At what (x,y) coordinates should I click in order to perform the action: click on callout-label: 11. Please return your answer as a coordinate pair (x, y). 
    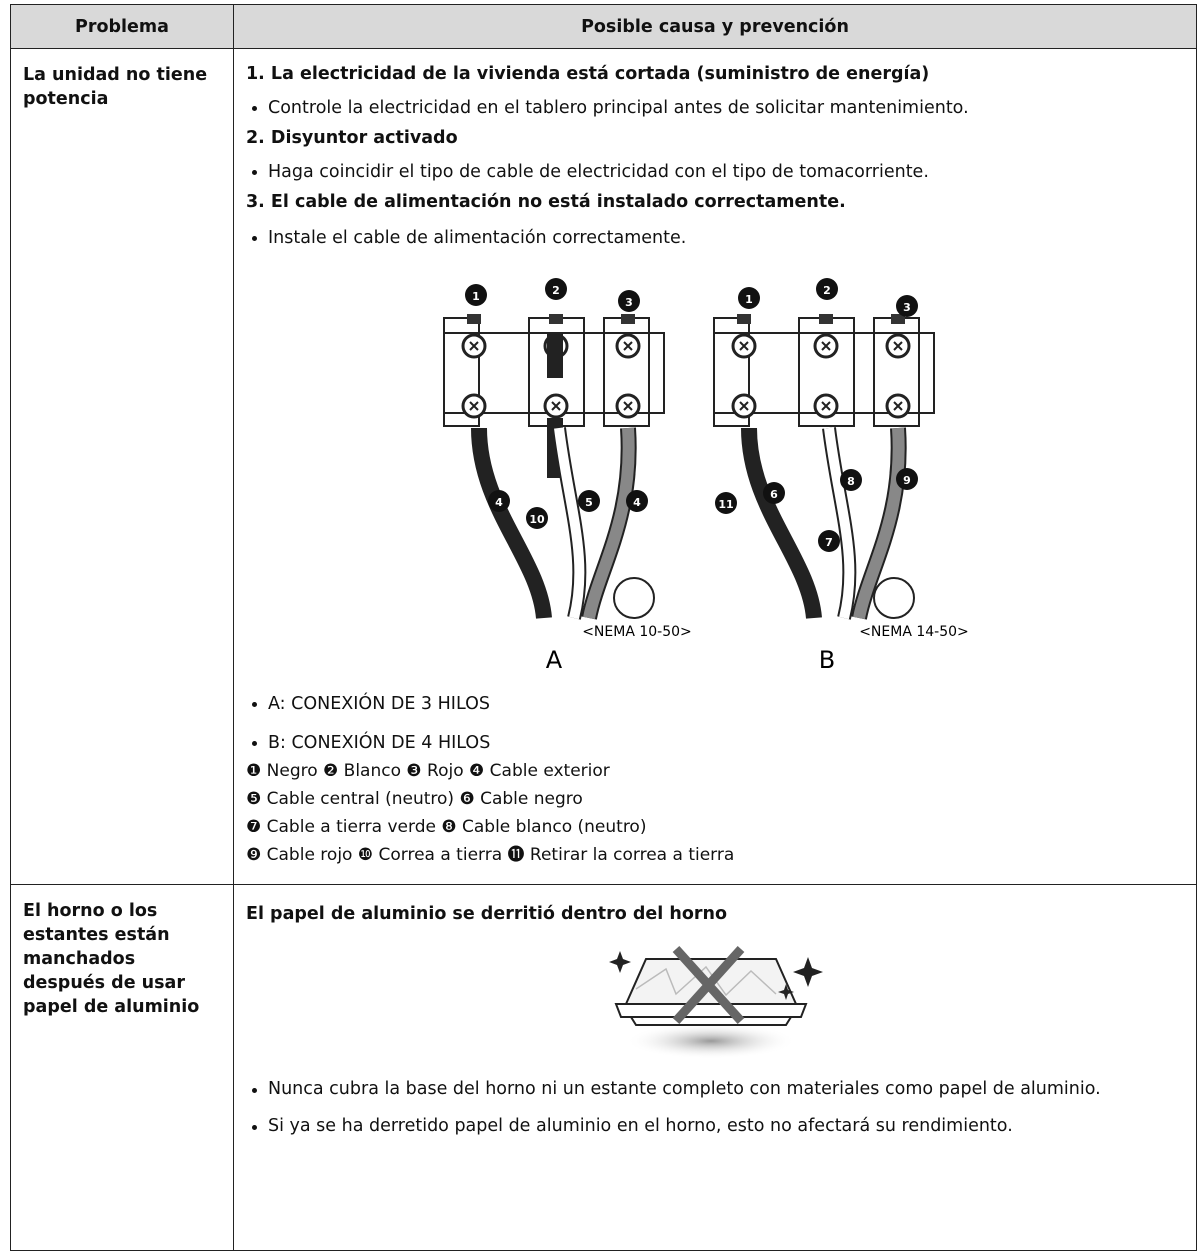
    Looking at the image, I should click on (725, 504).